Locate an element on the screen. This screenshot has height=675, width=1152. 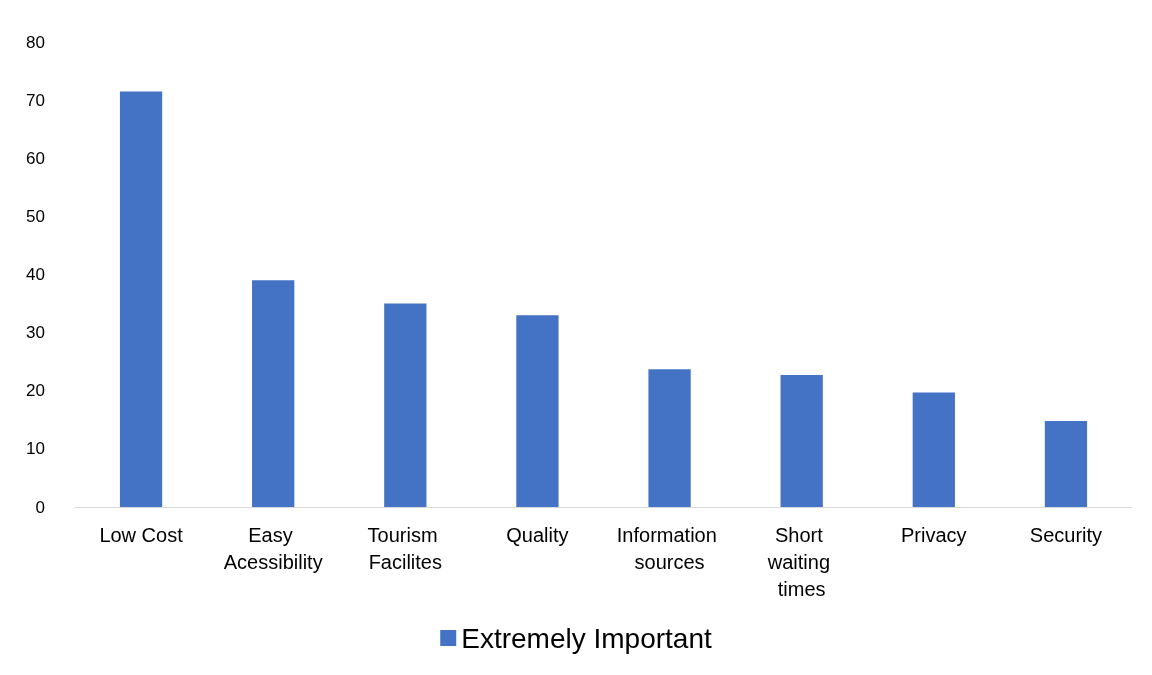
y-tick-label: 70 is located at coordinates (35, 100).